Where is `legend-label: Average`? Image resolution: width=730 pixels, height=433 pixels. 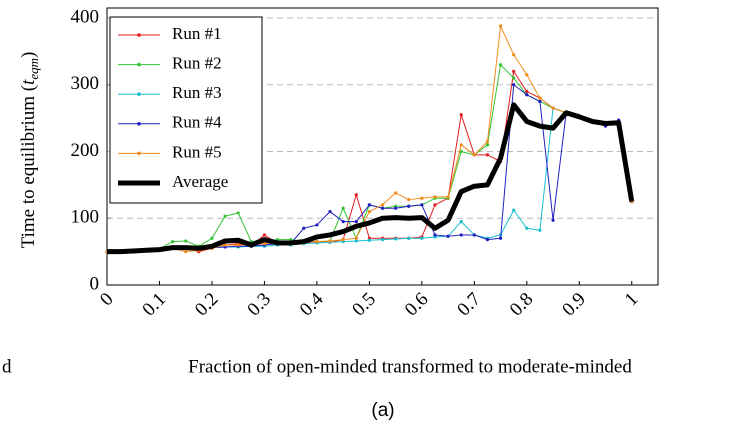 legend-label: Average is located at coordinates (200, 181).